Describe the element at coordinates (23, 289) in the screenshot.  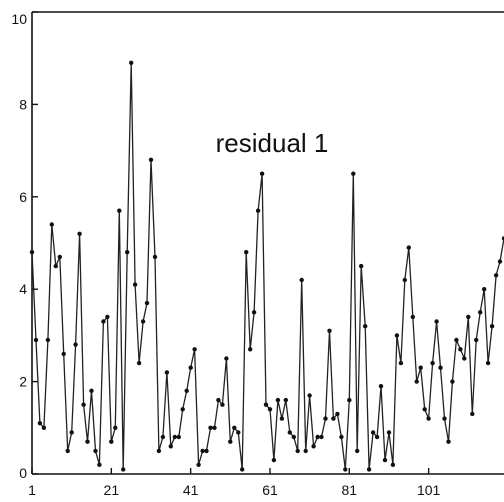
I see `y-tick-label: 4` at that location.